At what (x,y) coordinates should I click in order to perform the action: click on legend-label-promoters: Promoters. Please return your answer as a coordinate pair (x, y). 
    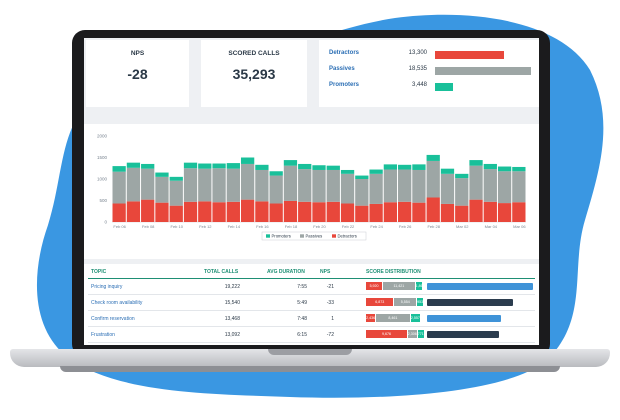
    Looking at the image, I should click on (281, 236).